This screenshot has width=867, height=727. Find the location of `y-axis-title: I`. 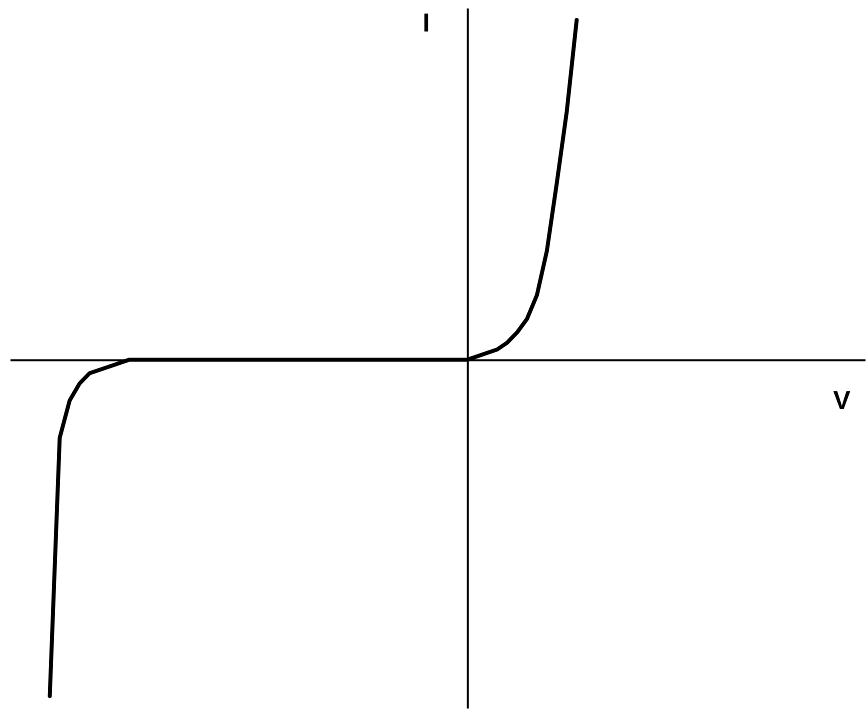

y-axis-title: I is located at coordinates (426, 23).